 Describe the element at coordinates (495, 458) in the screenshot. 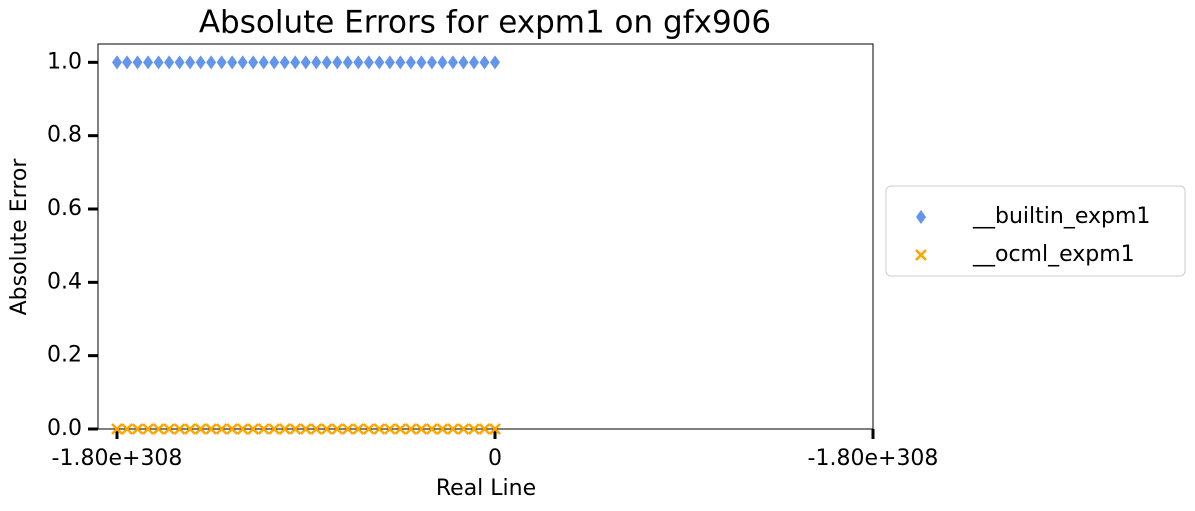

I see `x-tick-label: 0` at that location.